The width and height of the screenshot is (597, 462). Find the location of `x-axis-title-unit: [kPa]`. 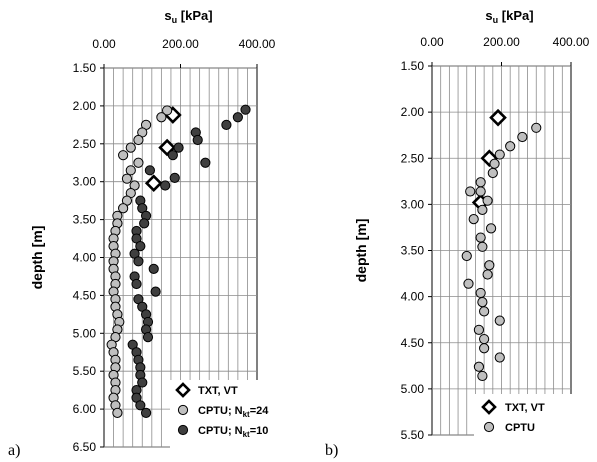

x-axis-title-unit: [kPa] is located at coordinates (194, 15).